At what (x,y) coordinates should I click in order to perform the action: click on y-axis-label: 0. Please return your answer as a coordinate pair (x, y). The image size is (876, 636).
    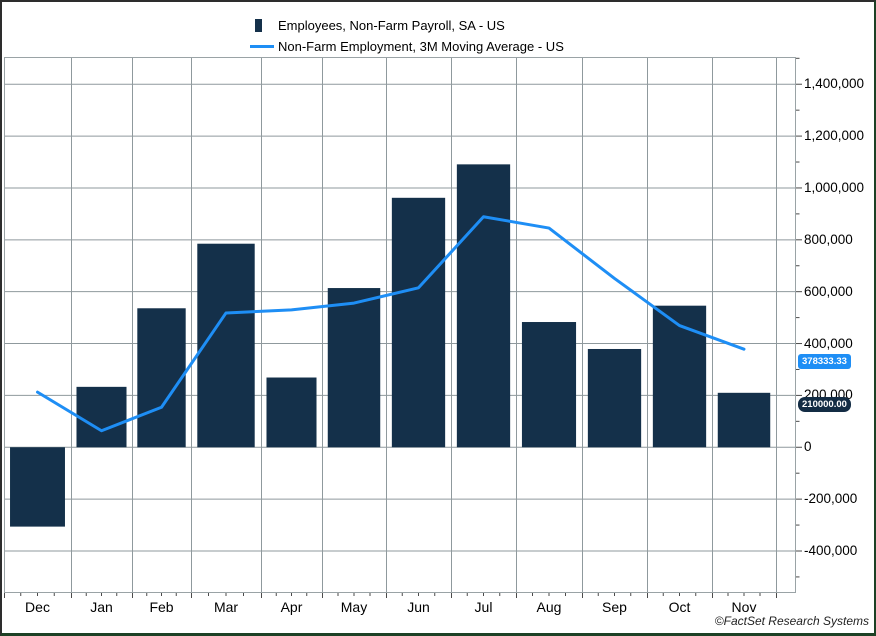
    Looking at the image, I should click on (808, 447).